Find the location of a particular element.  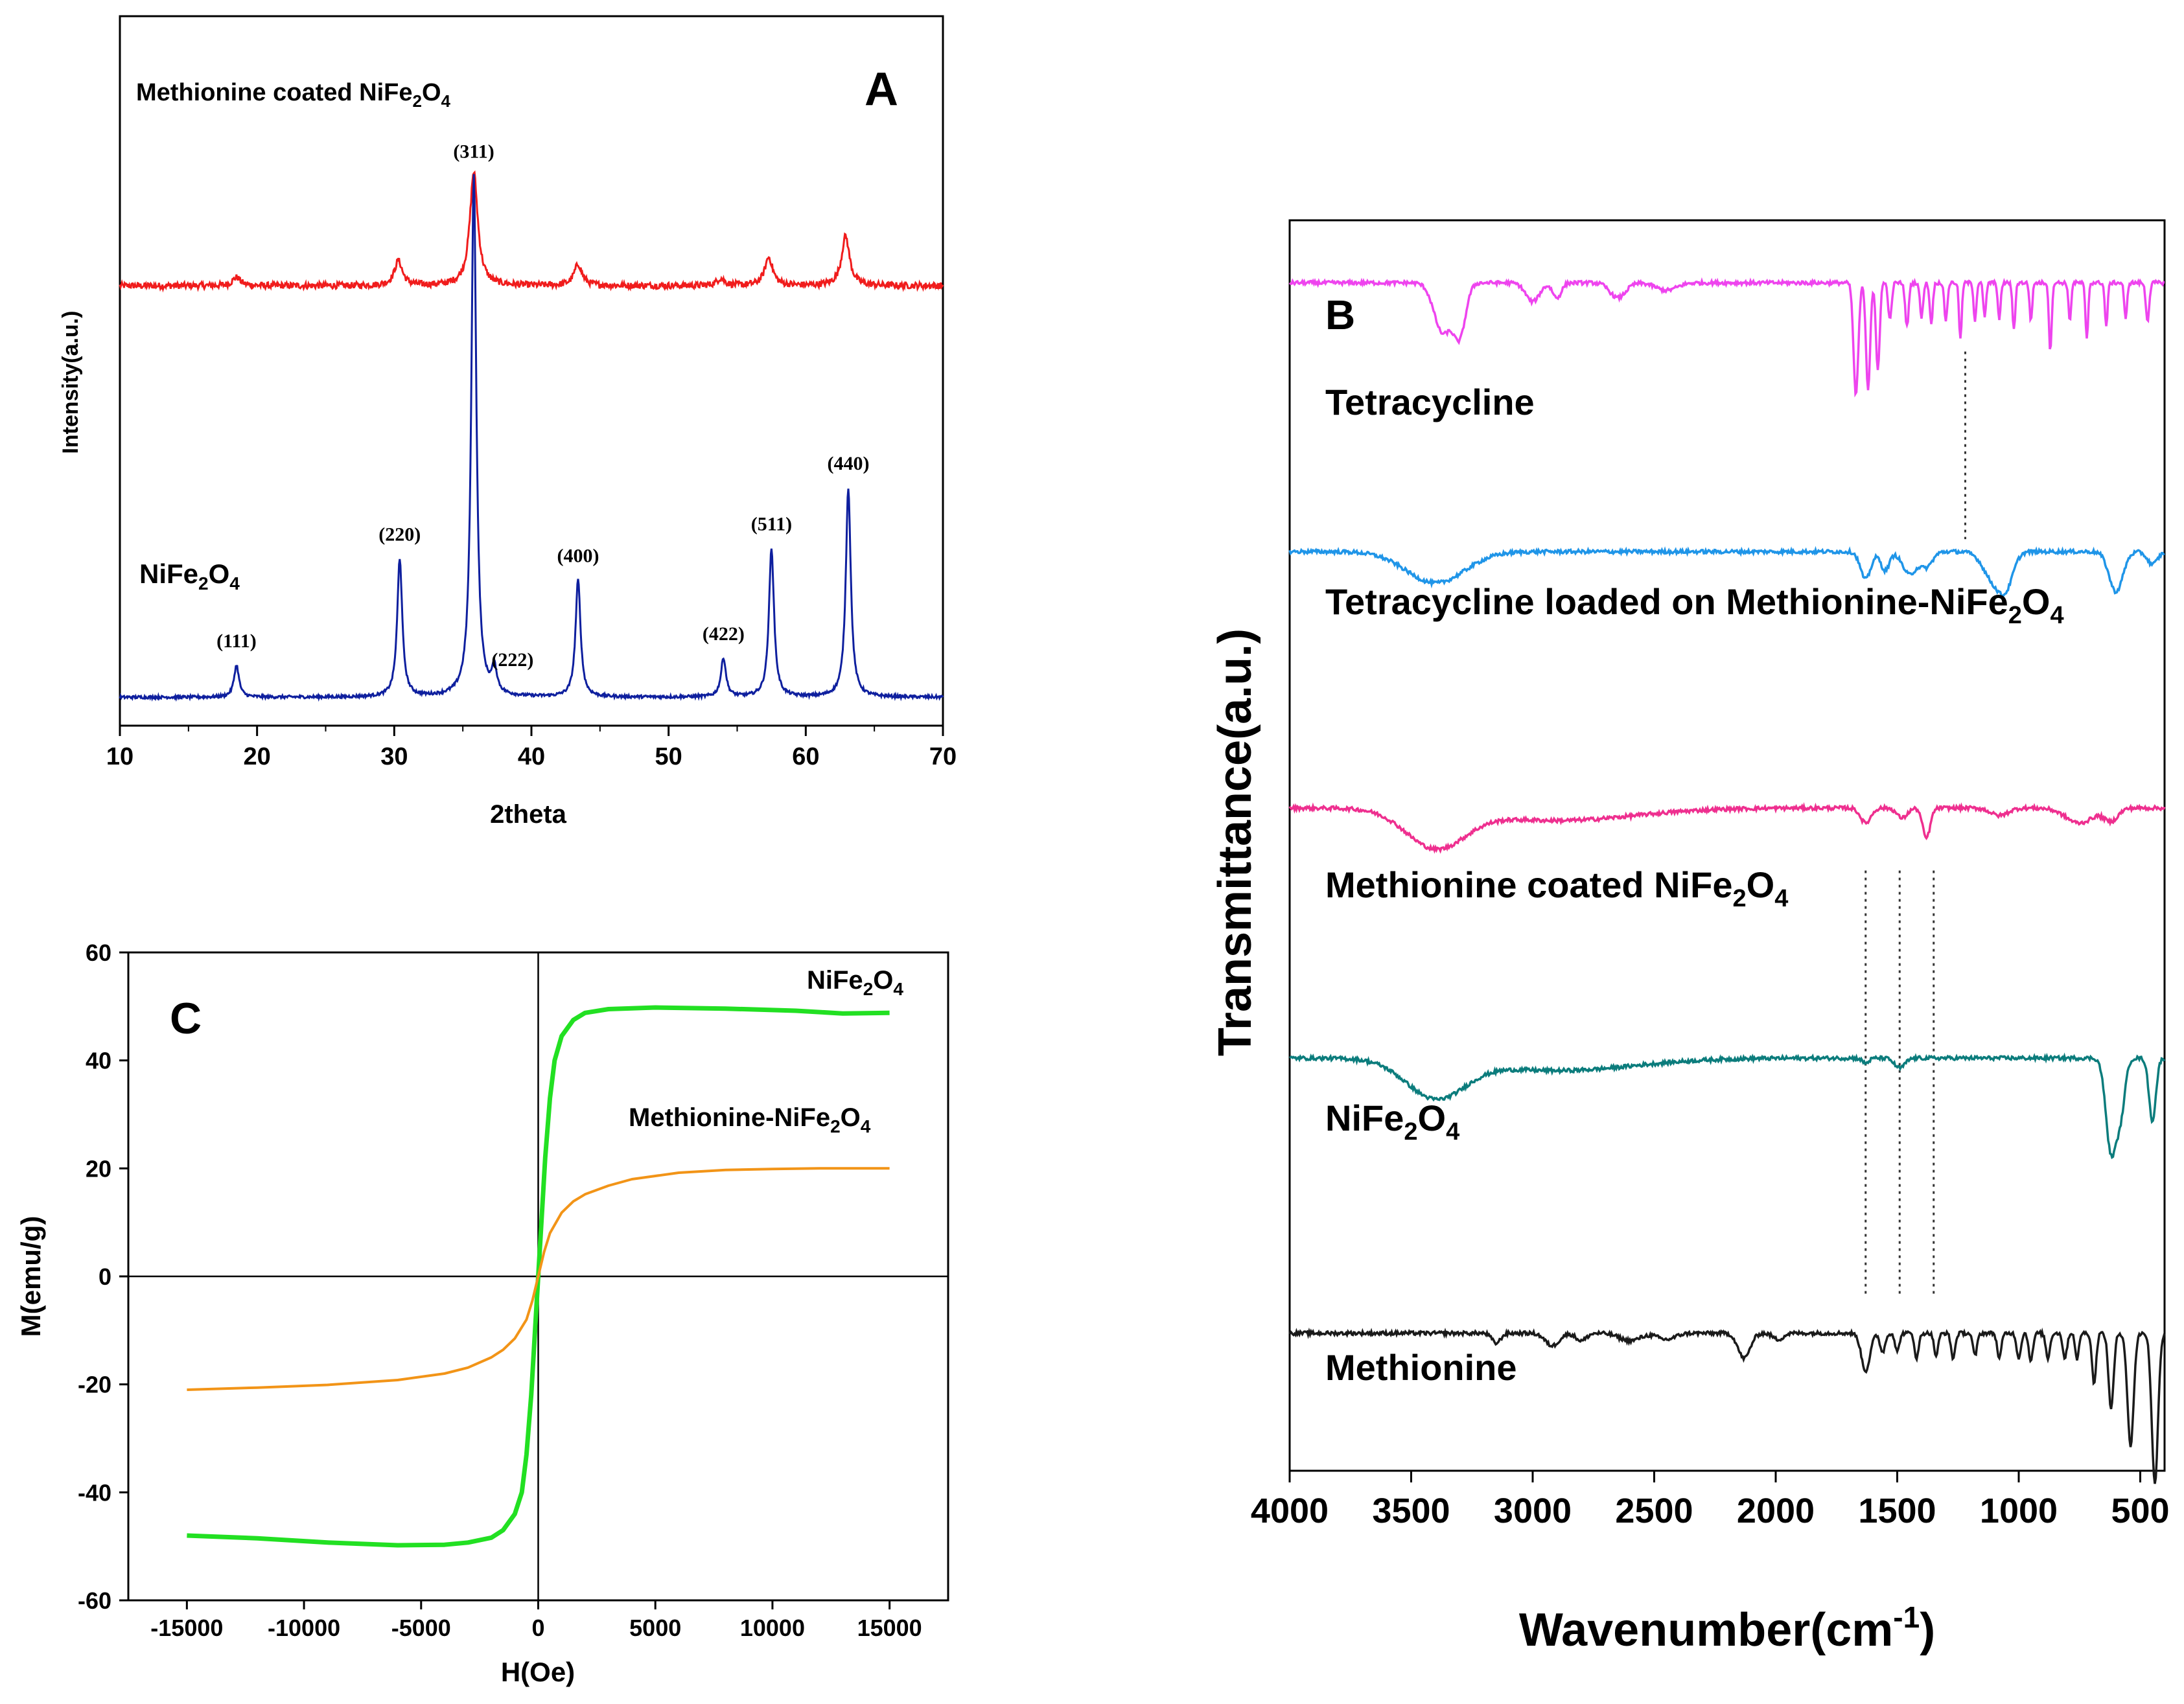

panel-b-reference-lines is located at coordinates (1915, 823).